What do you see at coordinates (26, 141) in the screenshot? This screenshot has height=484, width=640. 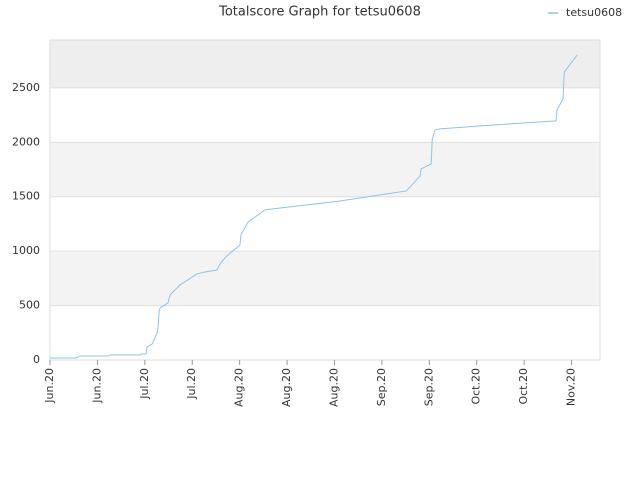 I see `y-tick-label: 2000` at bounding box center [26, 141].